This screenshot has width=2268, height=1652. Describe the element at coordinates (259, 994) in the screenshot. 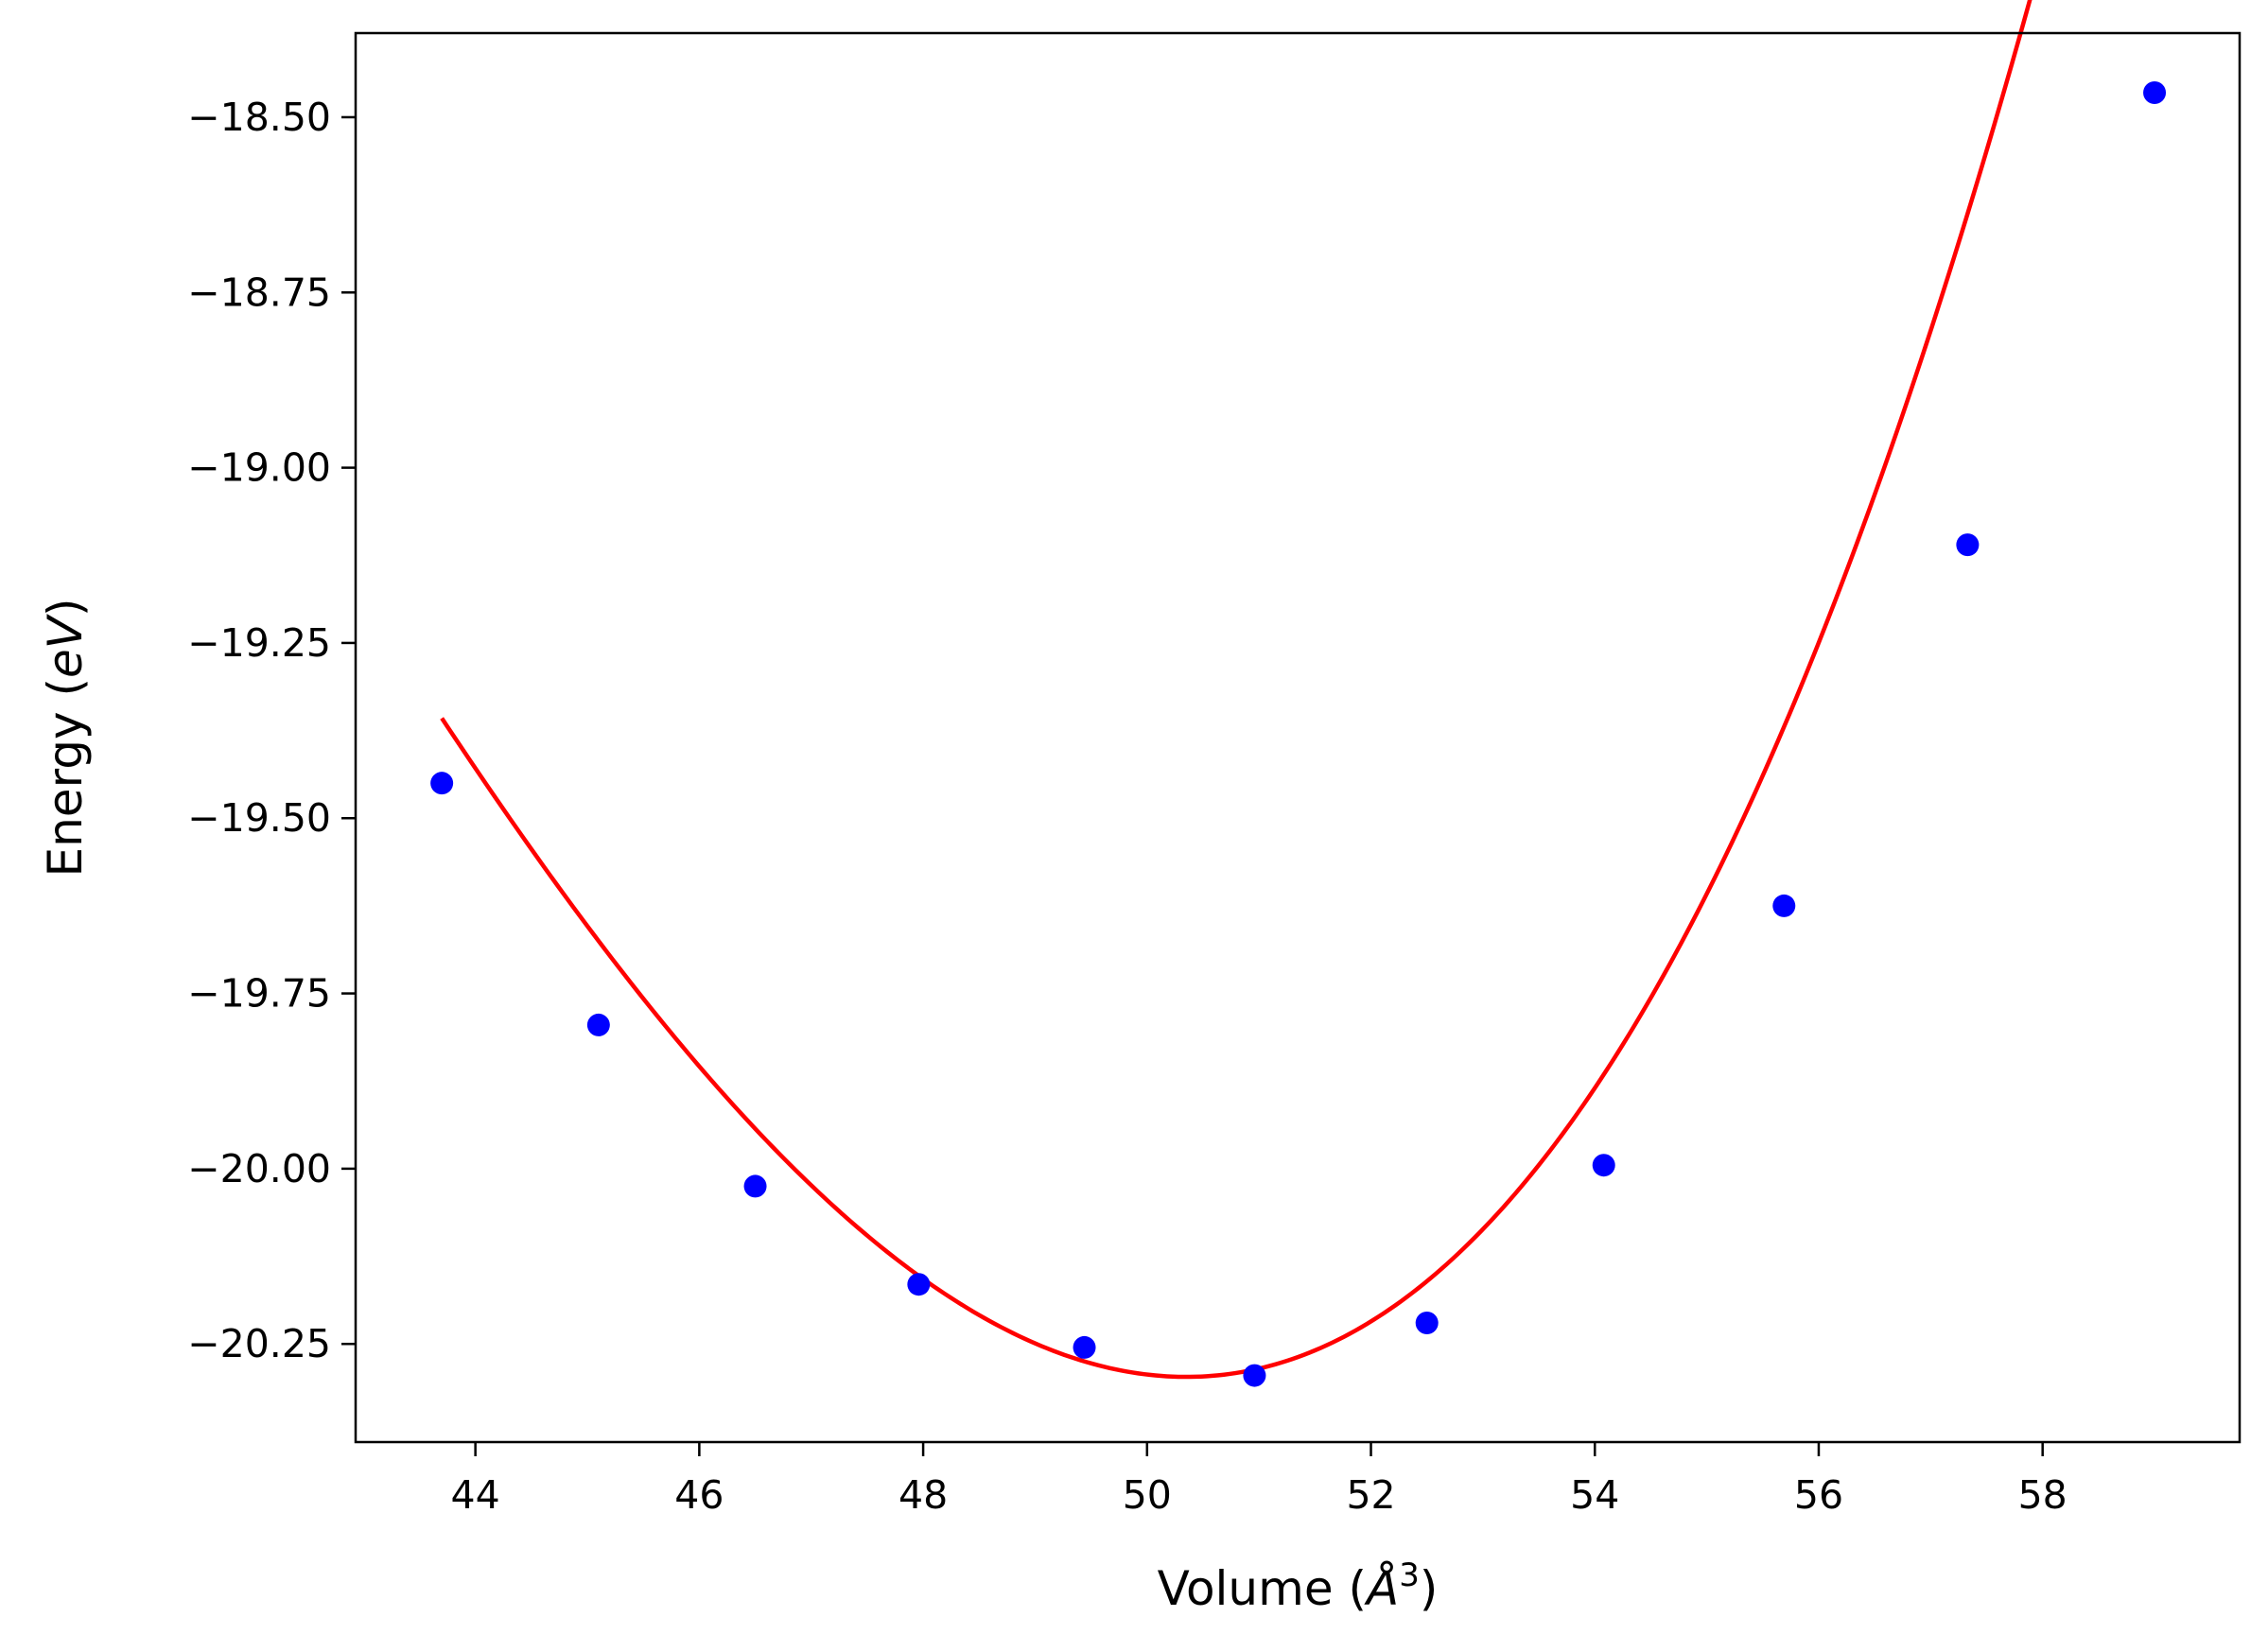

I see `y-tick-label: −19.75` at that location.